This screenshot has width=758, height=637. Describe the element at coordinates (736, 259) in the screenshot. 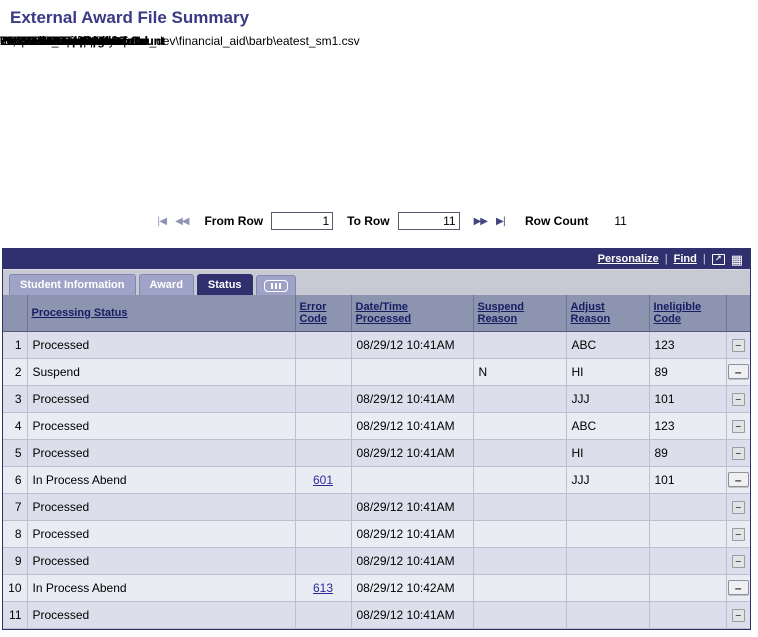

I see `grid-icon: ▦` at that location.